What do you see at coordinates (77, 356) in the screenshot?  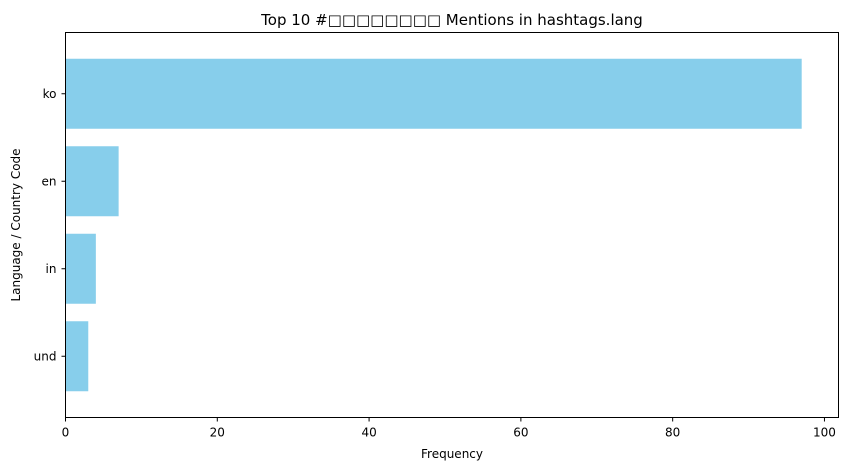 I see `bar-und` at bounding box center [77, 356].